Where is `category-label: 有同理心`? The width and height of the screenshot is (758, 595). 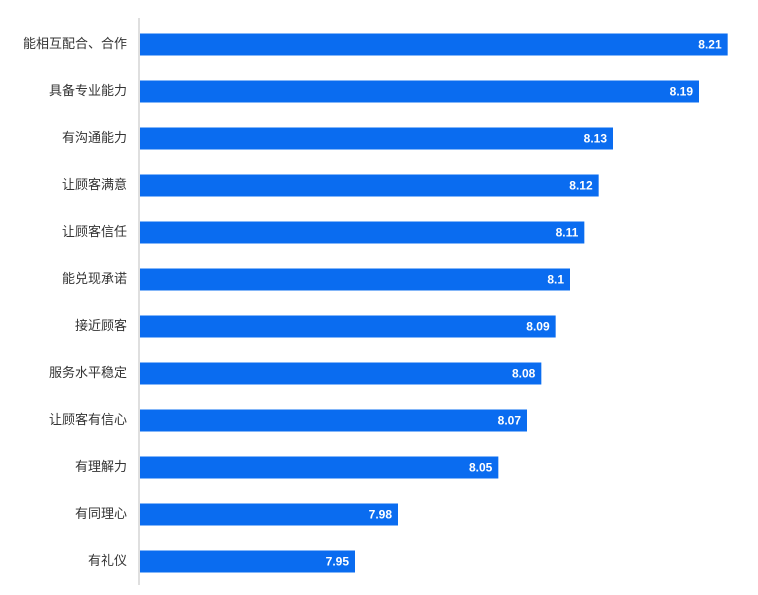
category-label: 有同理心 is located at coordinates (101, 514).